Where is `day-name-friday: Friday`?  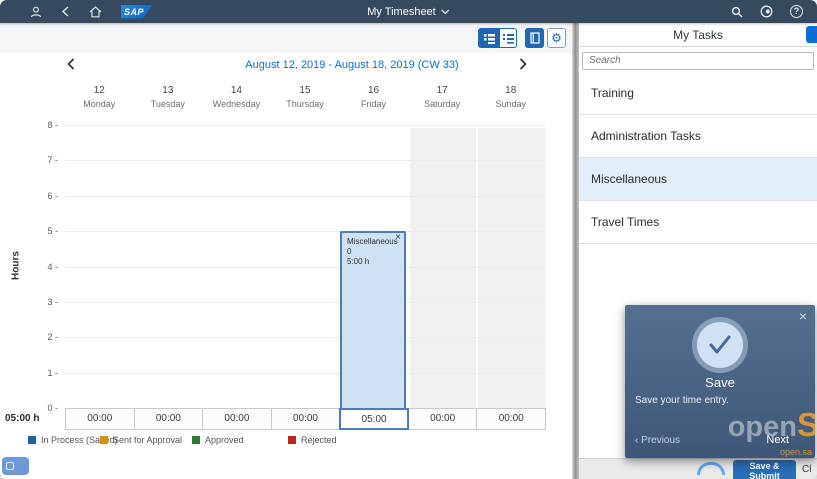
day-name-friday: Friday is located at coordinates (374, 104).